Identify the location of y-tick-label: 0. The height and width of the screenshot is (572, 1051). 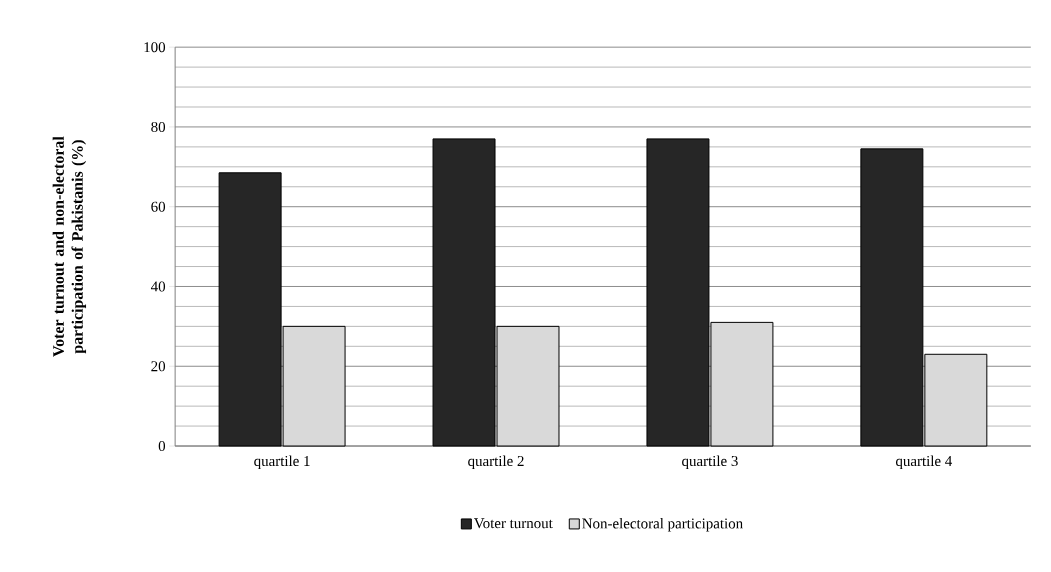
(162, 445).